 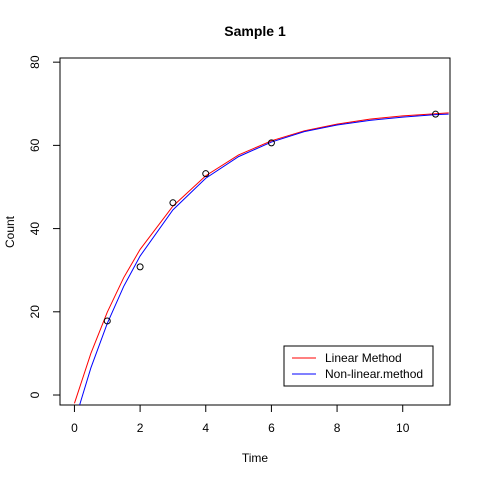 What do you see at coordinates (35, 394) in the screenshot?
I see `y-tick-label: 0` at bounding box center [35, 394].